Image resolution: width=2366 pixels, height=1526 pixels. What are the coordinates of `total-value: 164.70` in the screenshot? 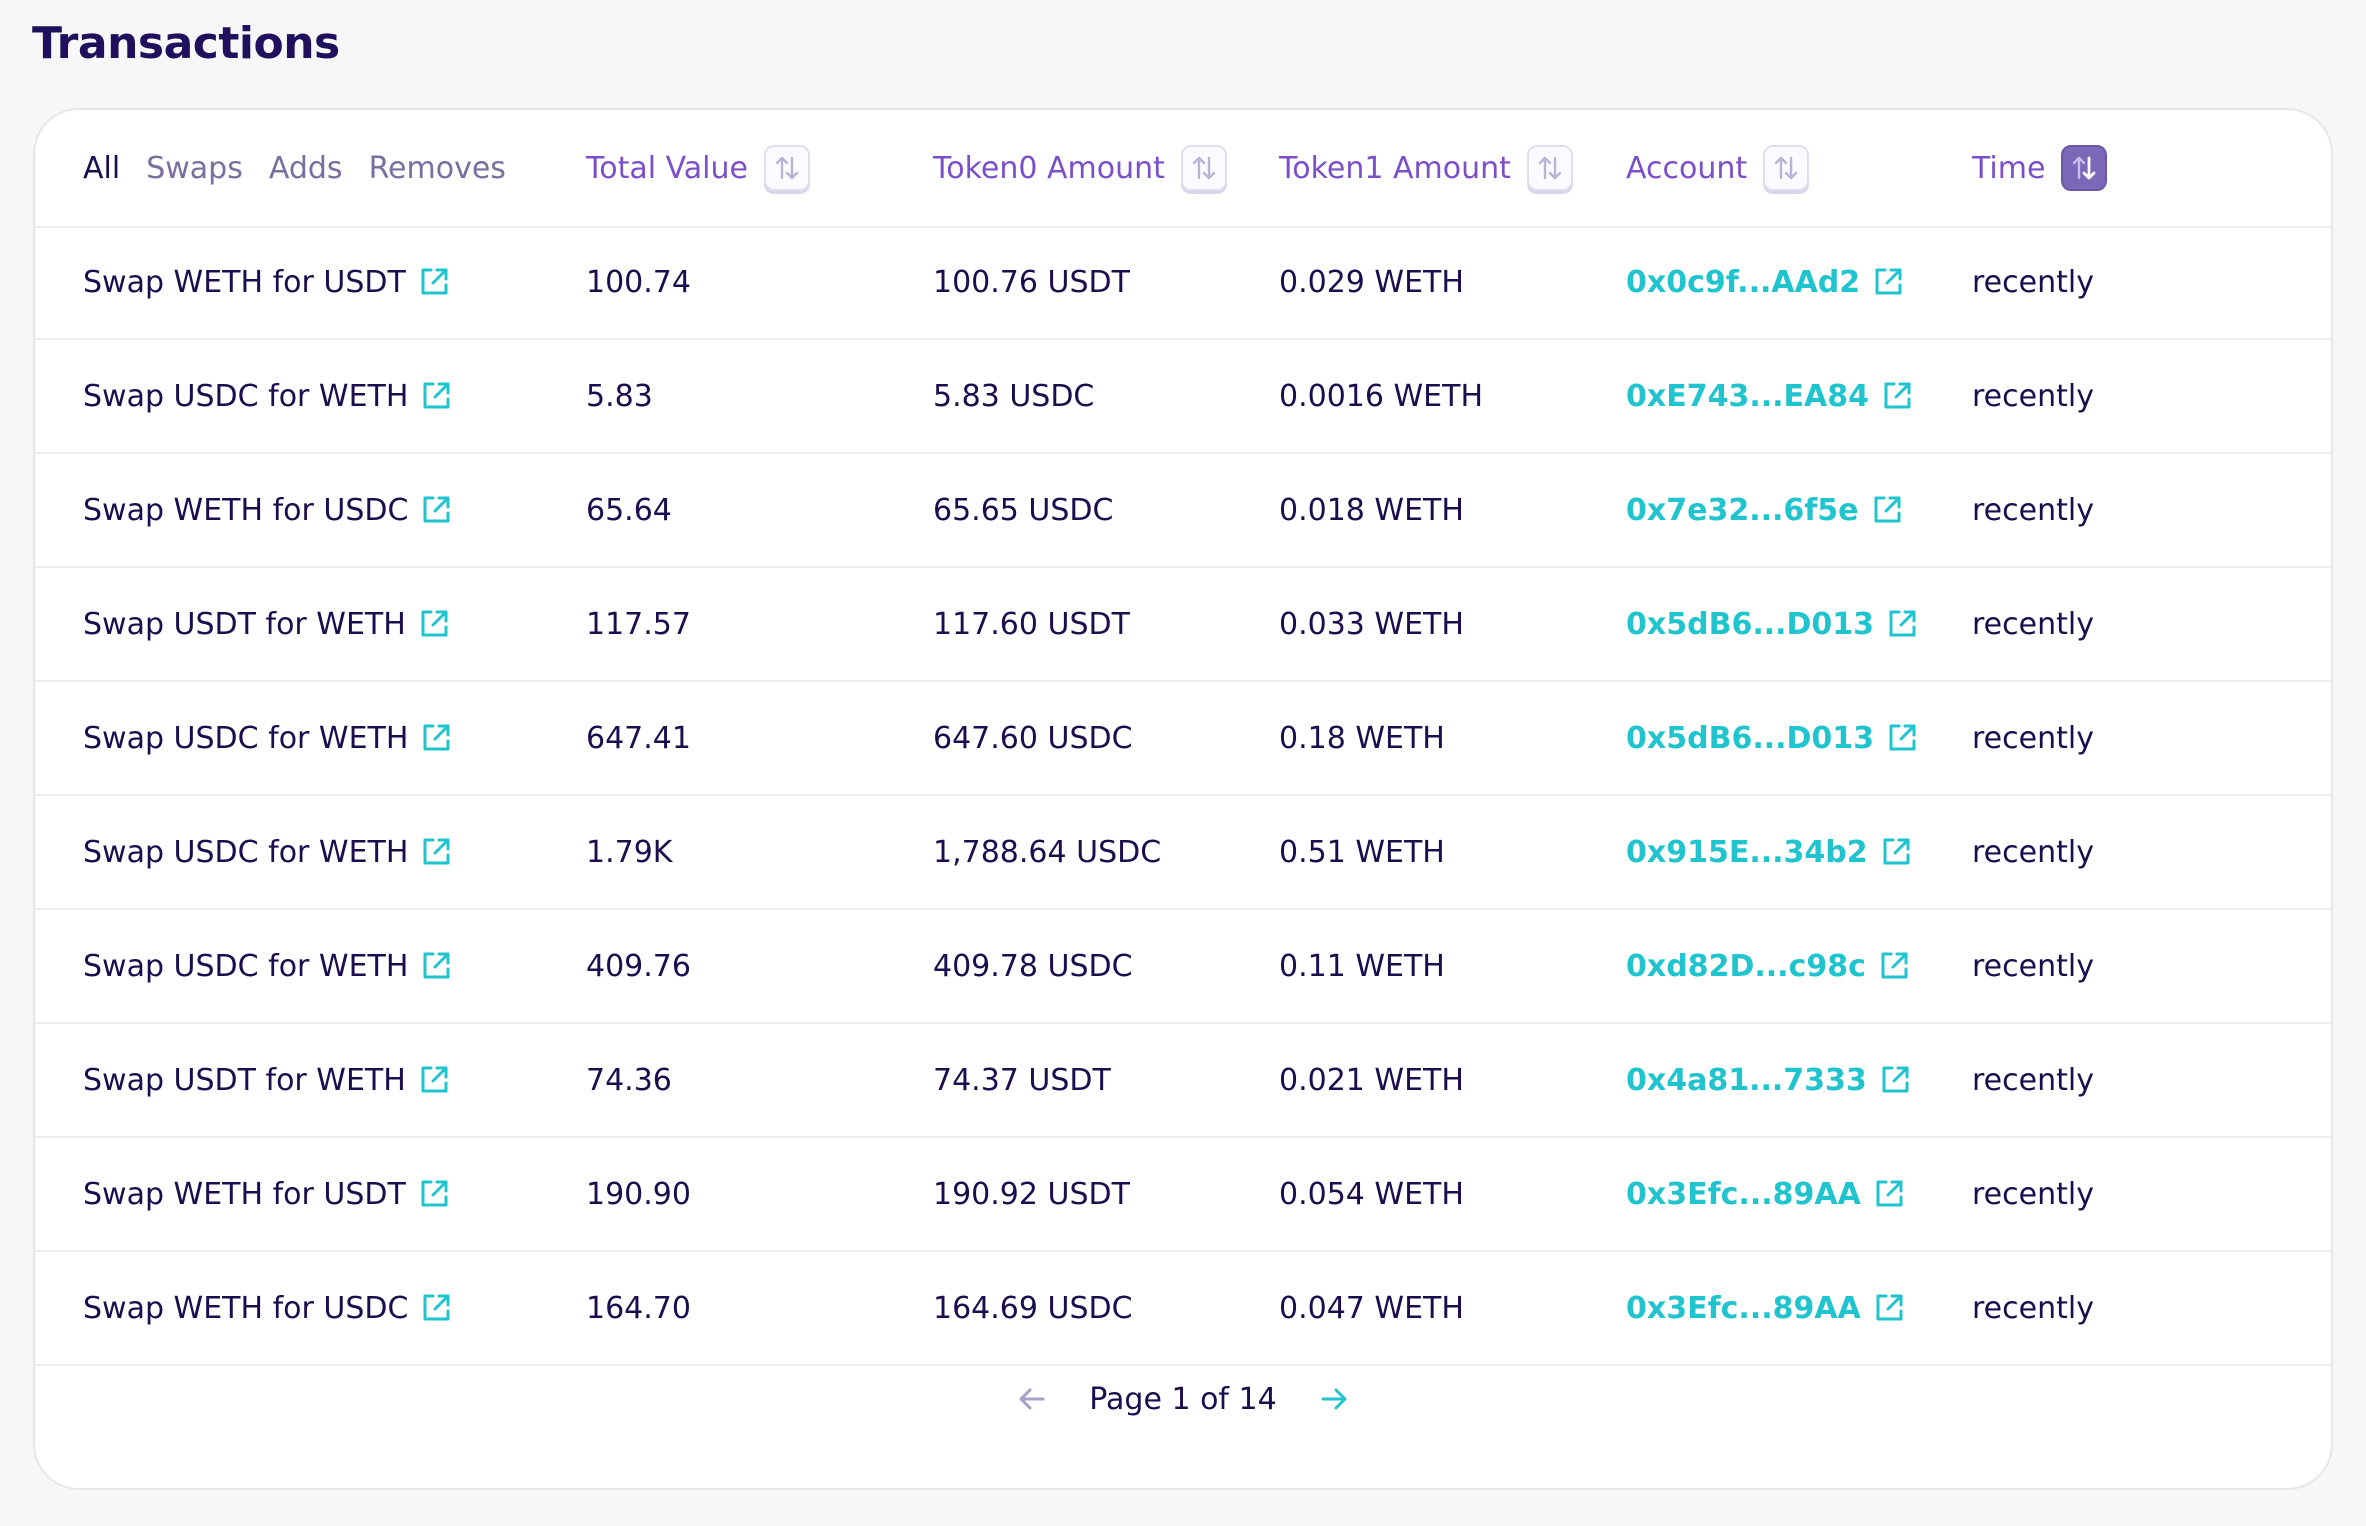 It's located at (638, 1308).